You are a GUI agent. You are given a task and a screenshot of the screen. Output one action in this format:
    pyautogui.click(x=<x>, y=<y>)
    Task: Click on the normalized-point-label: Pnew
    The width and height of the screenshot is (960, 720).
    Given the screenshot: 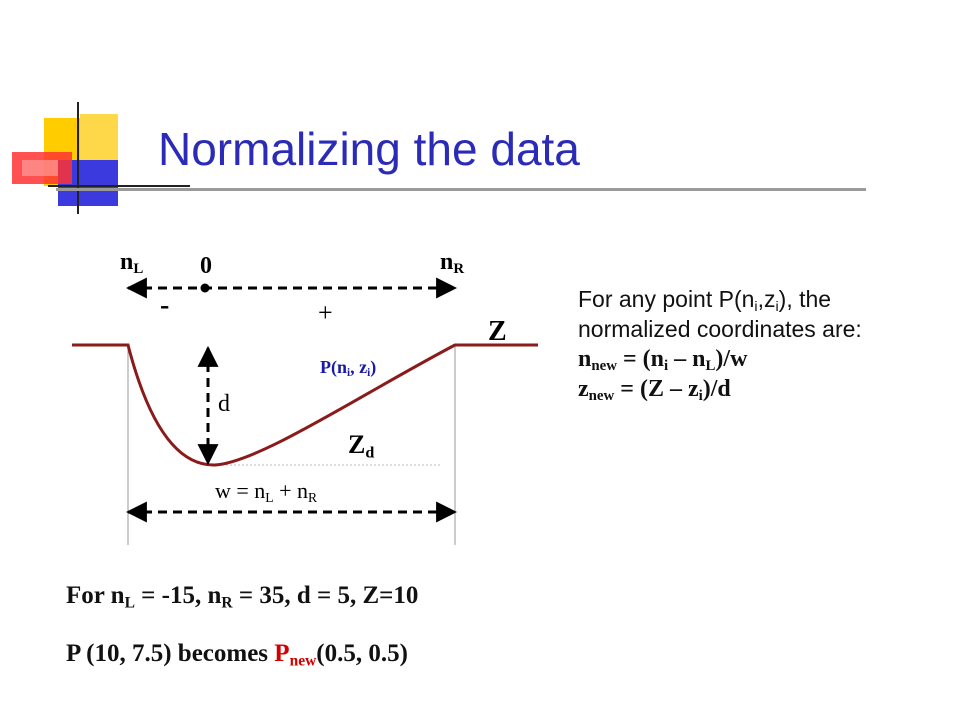 What is the action you would take?
    pyautogui.click(x=295, y=655)
    